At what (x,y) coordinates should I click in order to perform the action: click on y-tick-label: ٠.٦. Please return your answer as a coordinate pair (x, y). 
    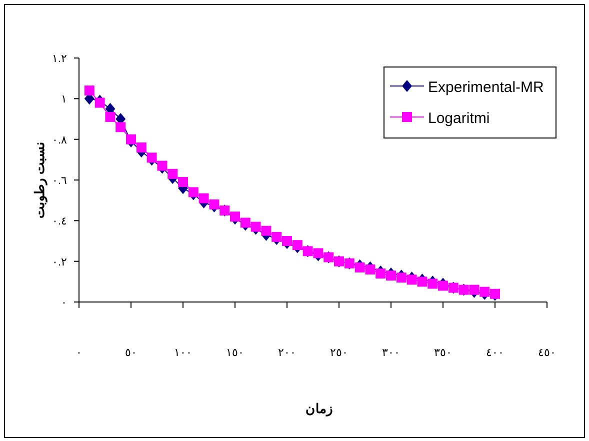
    Looking at the image, I should click on (59, 181).